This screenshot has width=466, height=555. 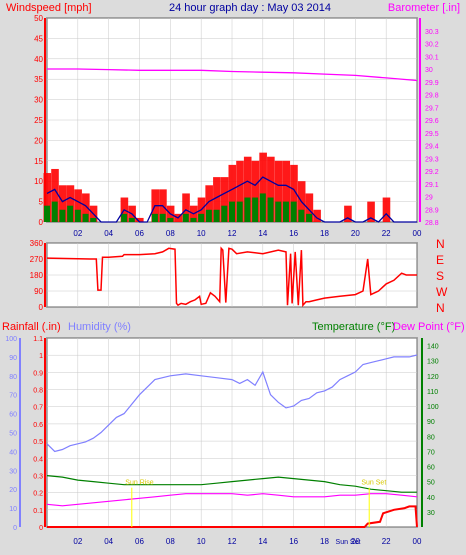 What do you see at coordinates (38, 100) in the screenshot?
I see `windspeed-tick-label: 30` at bounding box center [38, 100].